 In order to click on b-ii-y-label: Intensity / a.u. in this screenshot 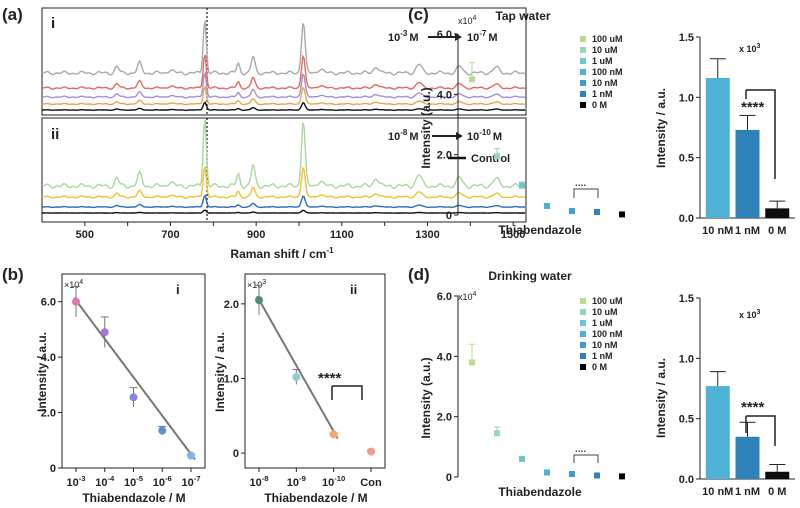, I will do `click(220, 372)`.